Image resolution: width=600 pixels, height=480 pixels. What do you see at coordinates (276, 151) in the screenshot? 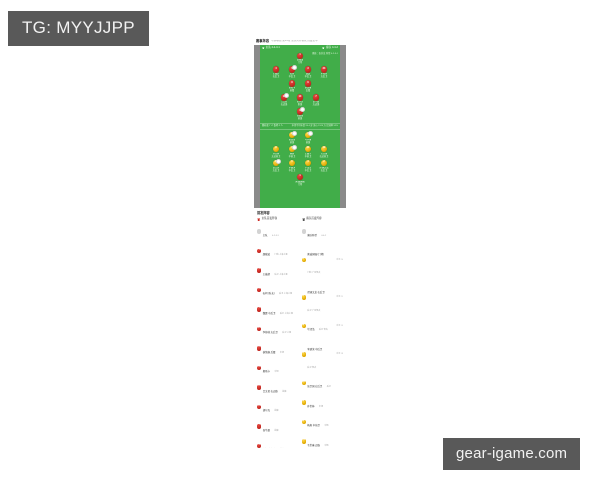
I see `player-marker: 8 孙世林 左边前卫` at bounding box center [276, 151].